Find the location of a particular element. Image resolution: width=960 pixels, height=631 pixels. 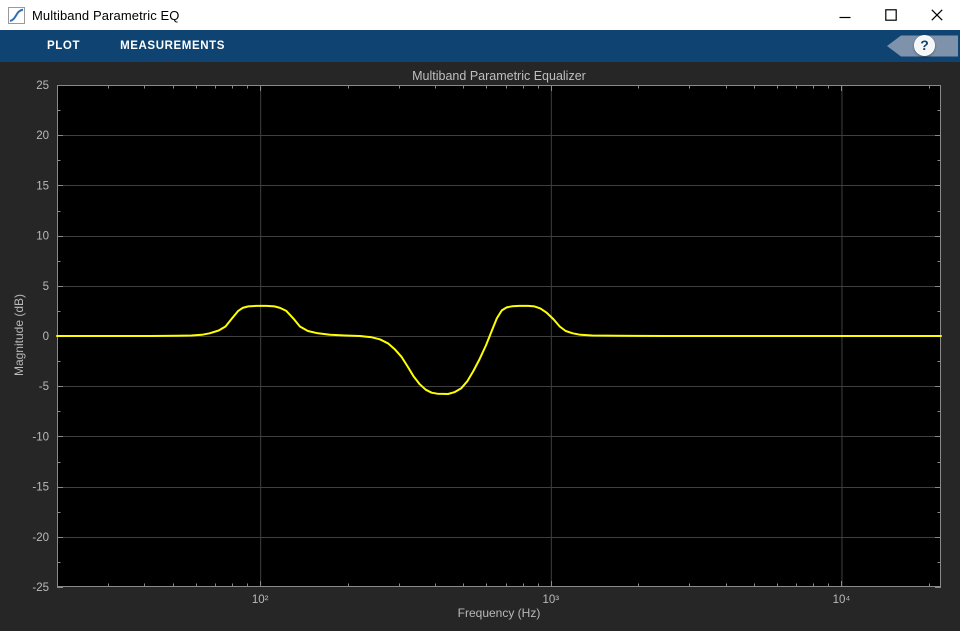

plot-title: Multiband Parametric Equalizer is located at coordinates (499, 76).